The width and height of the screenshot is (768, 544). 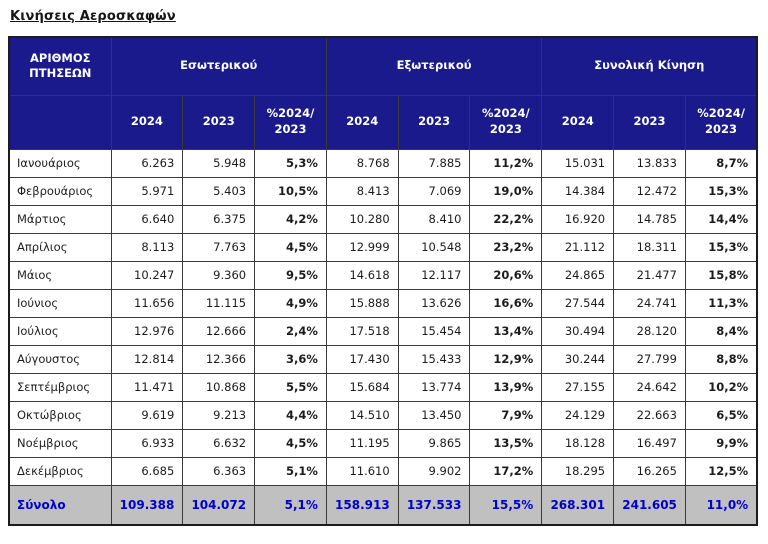 What do you see at coordinates (434, 331) in the screenshot?
I see `num-cell: 15.454` at bounding box center [434, 331].